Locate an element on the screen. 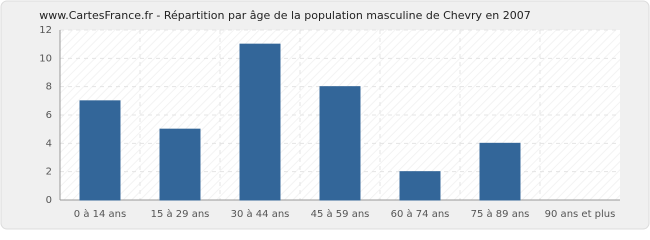 The width and height of the screenshot is (650, 240). y-tick-label: 12 is located at coordinates (45, 30).